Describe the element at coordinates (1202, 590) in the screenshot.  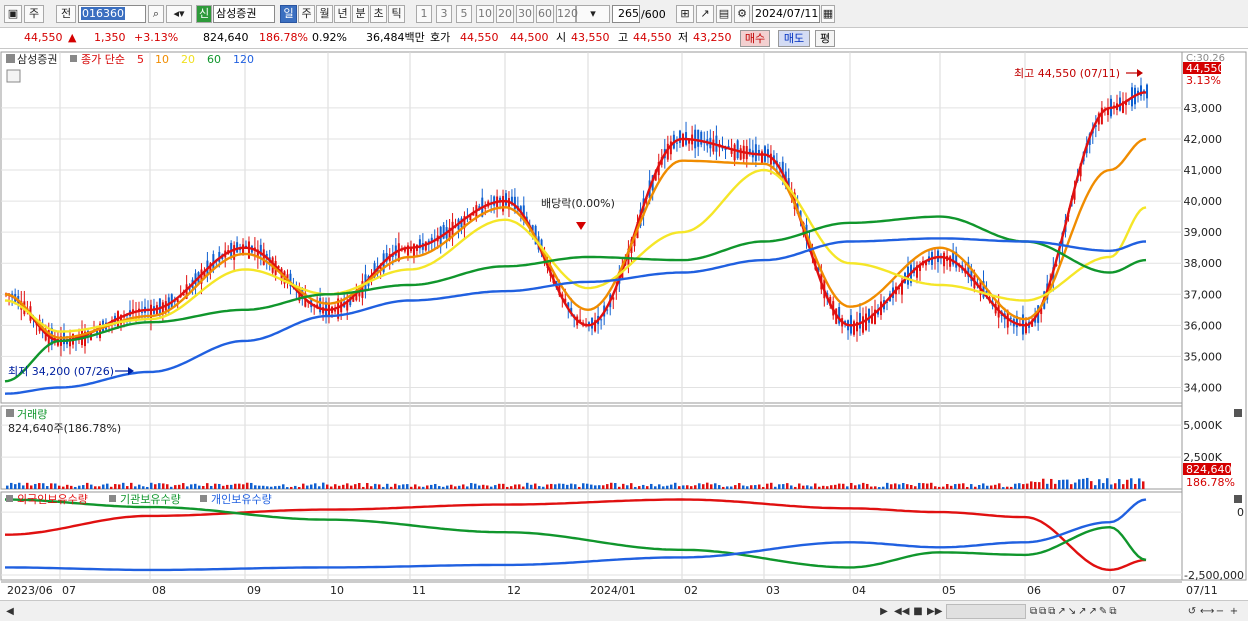
I see `x-axis-end-label: 07/11` at that location.